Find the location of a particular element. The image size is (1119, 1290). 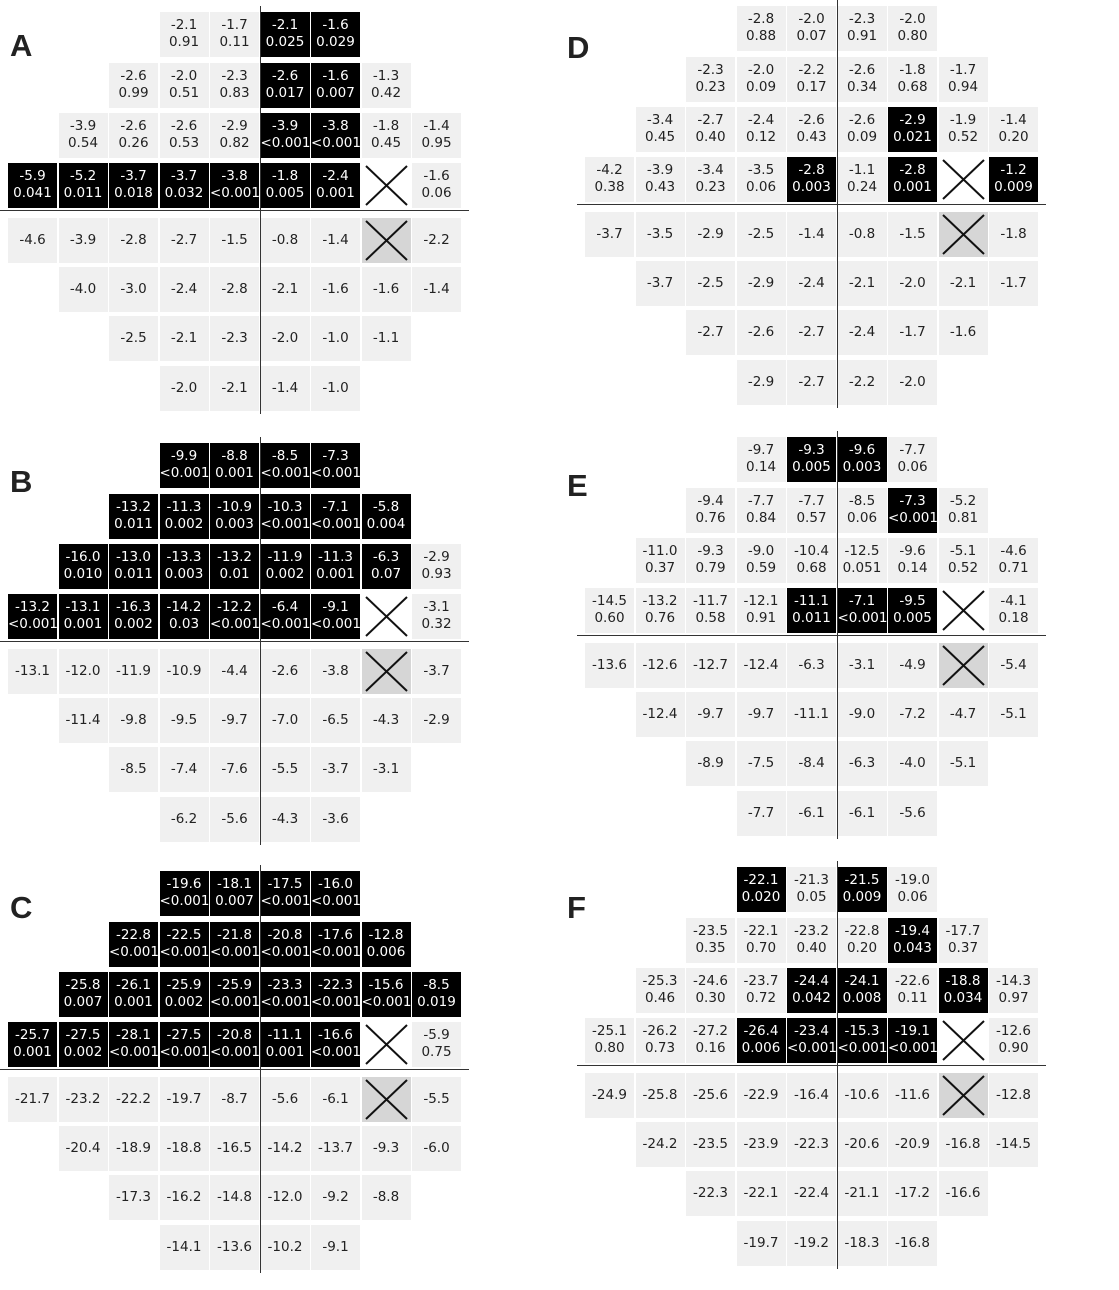

grid-cell: -1.1 is located at coordinates (386, 338).